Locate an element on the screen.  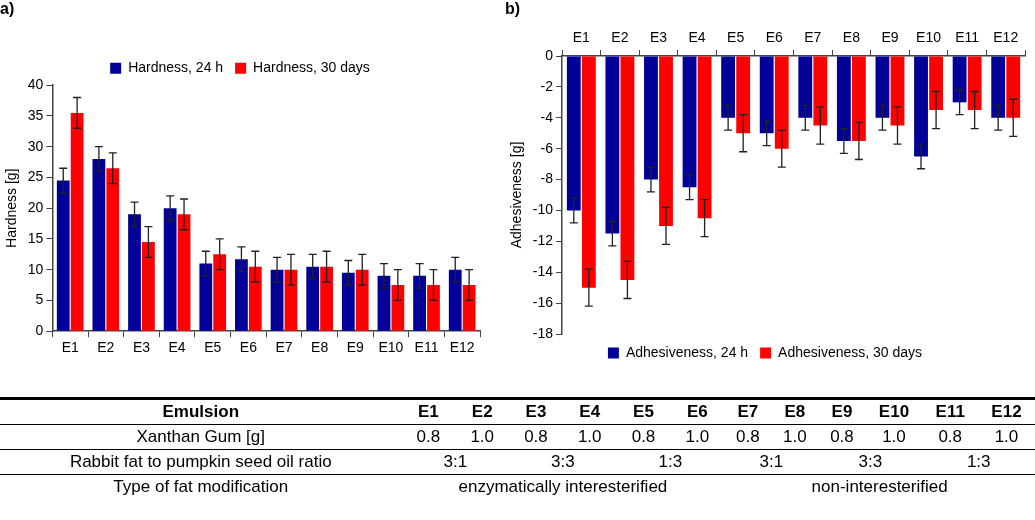
category-label: Type of fat modification is located at coordinates (201, 486).